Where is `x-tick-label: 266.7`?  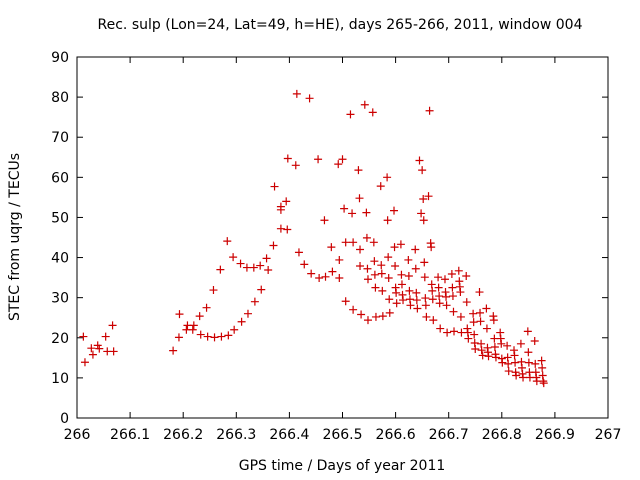 x-tick-label: 266.7 is located at coordinates (449, 435).